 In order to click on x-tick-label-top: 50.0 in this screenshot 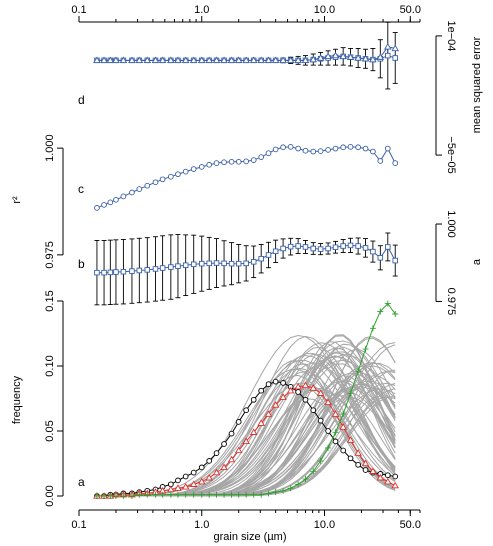, I will do `click(410, 10)`.